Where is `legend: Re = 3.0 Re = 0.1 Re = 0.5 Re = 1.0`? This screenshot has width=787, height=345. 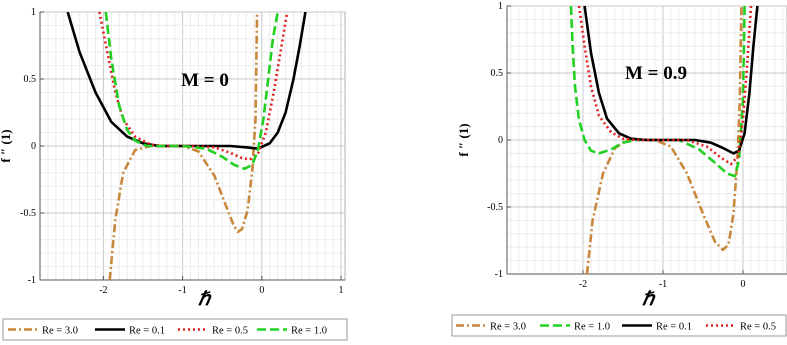 legend: Re = 3.0 Re = 0.1 Re = 0.5 Re = 1.0 is located at coordinates (175, 329).